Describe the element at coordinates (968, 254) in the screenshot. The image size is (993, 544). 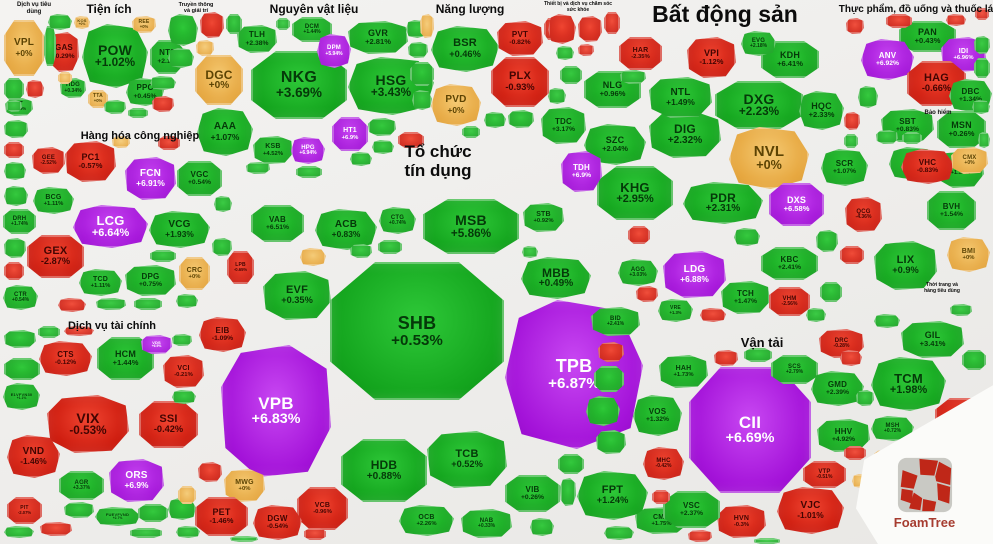
I see `cell-BMI: BMI +0%` at that location.